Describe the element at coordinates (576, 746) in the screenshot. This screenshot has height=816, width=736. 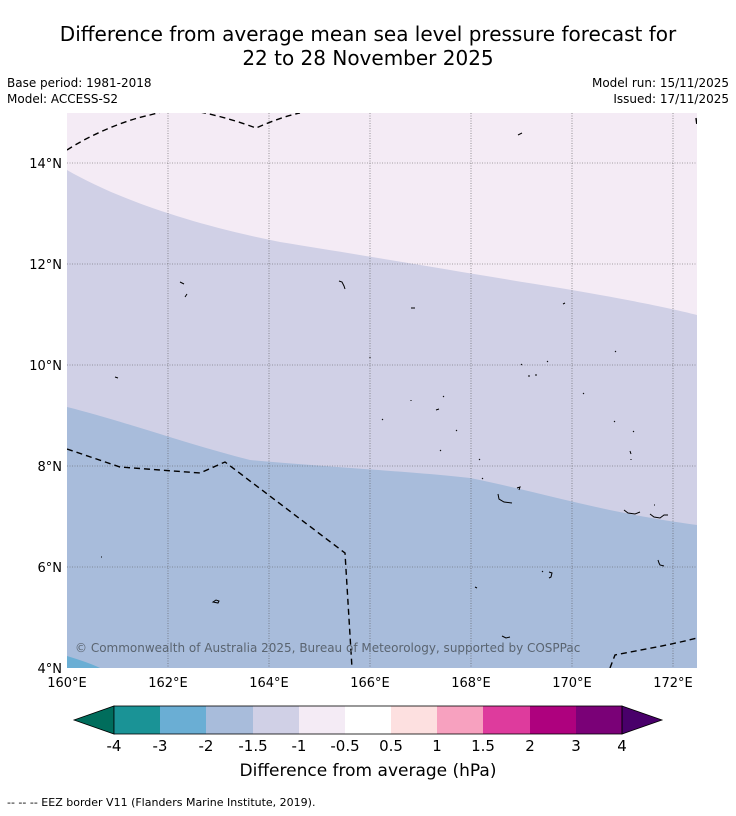
I see `colorbar-label: 3` at that location.